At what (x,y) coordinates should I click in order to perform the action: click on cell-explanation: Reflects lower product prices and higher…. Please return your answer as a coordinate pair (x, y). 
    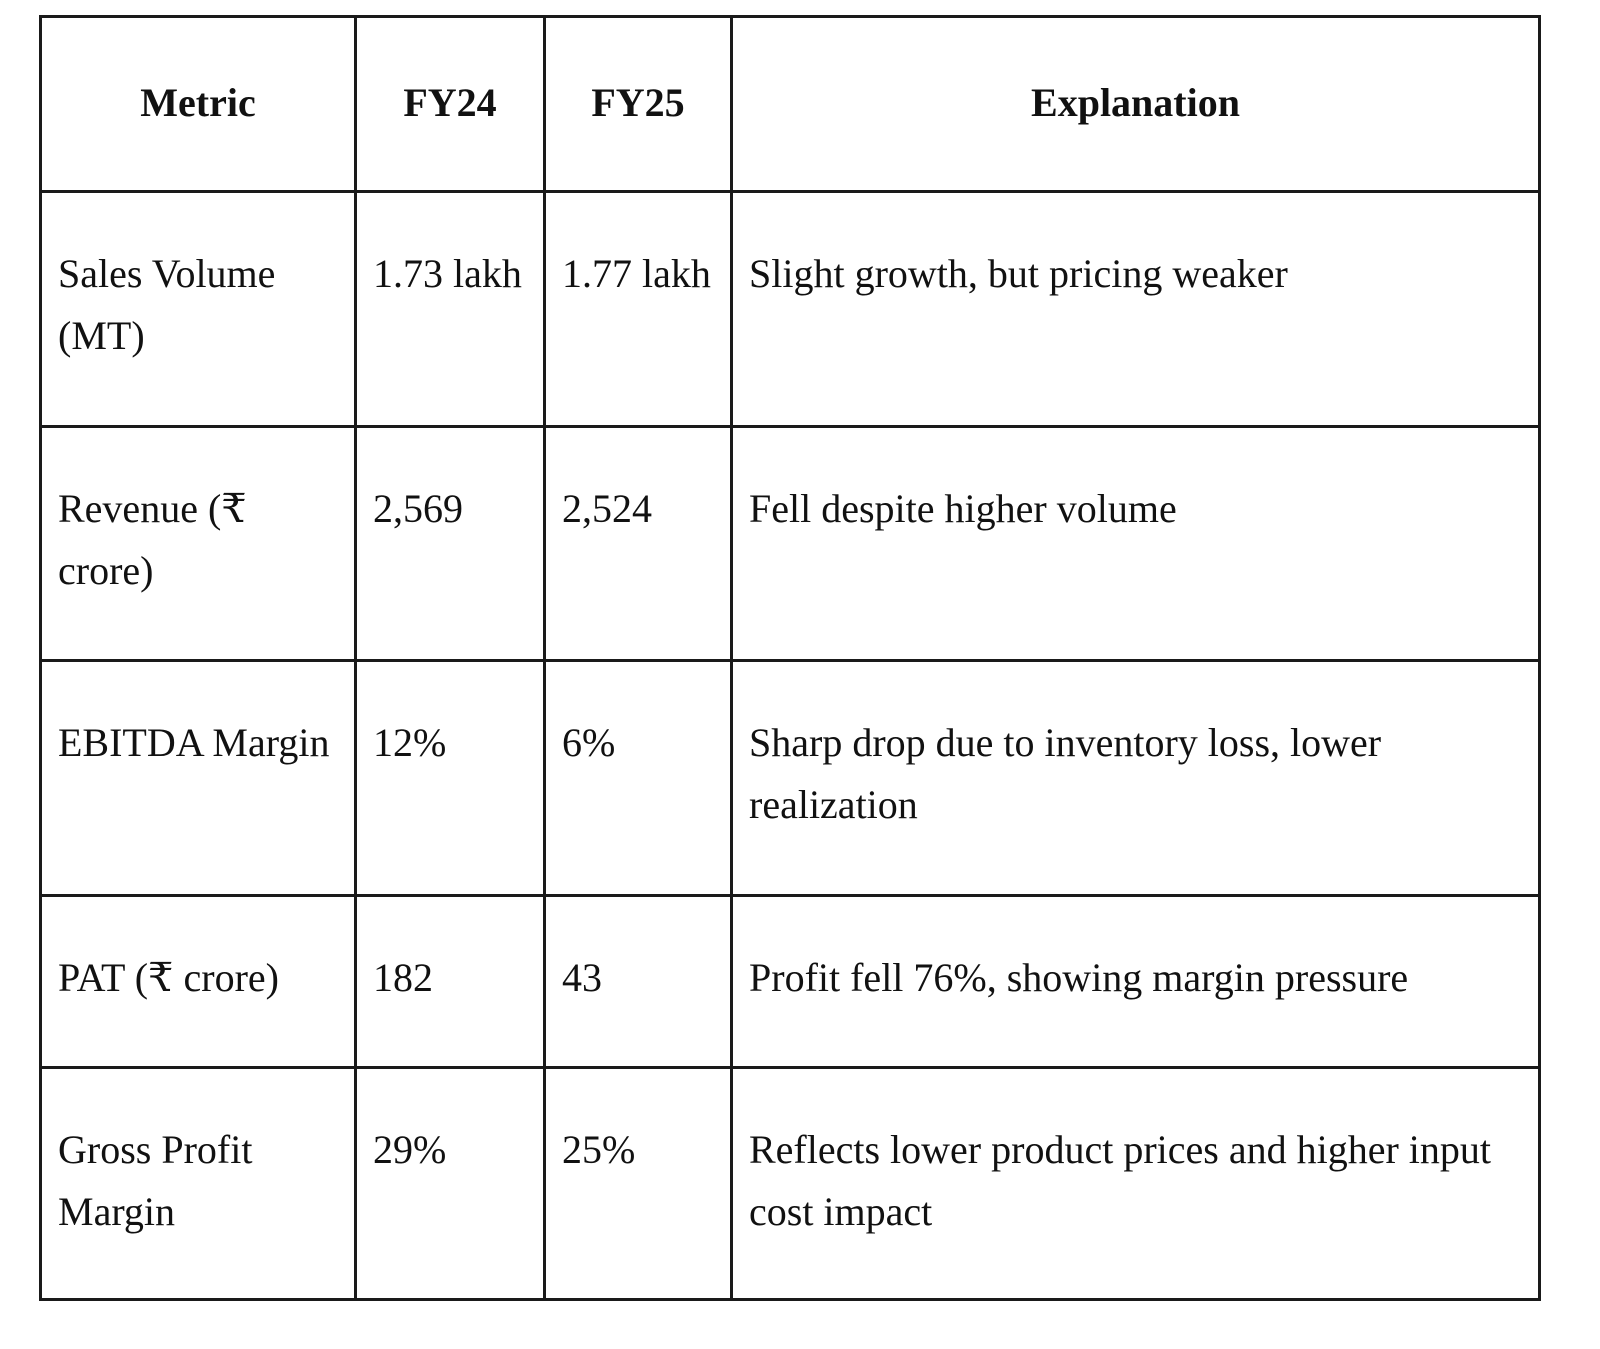
    Looking at the image, I should click on (1135, 1183).